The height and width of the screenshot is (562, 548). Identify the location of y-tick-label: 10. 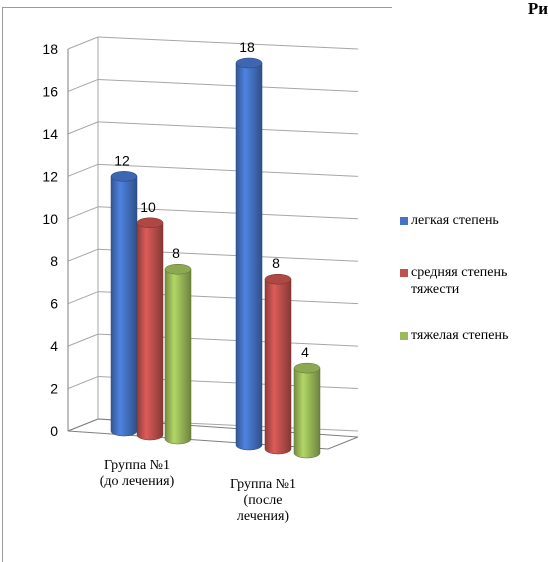
(50, 219).